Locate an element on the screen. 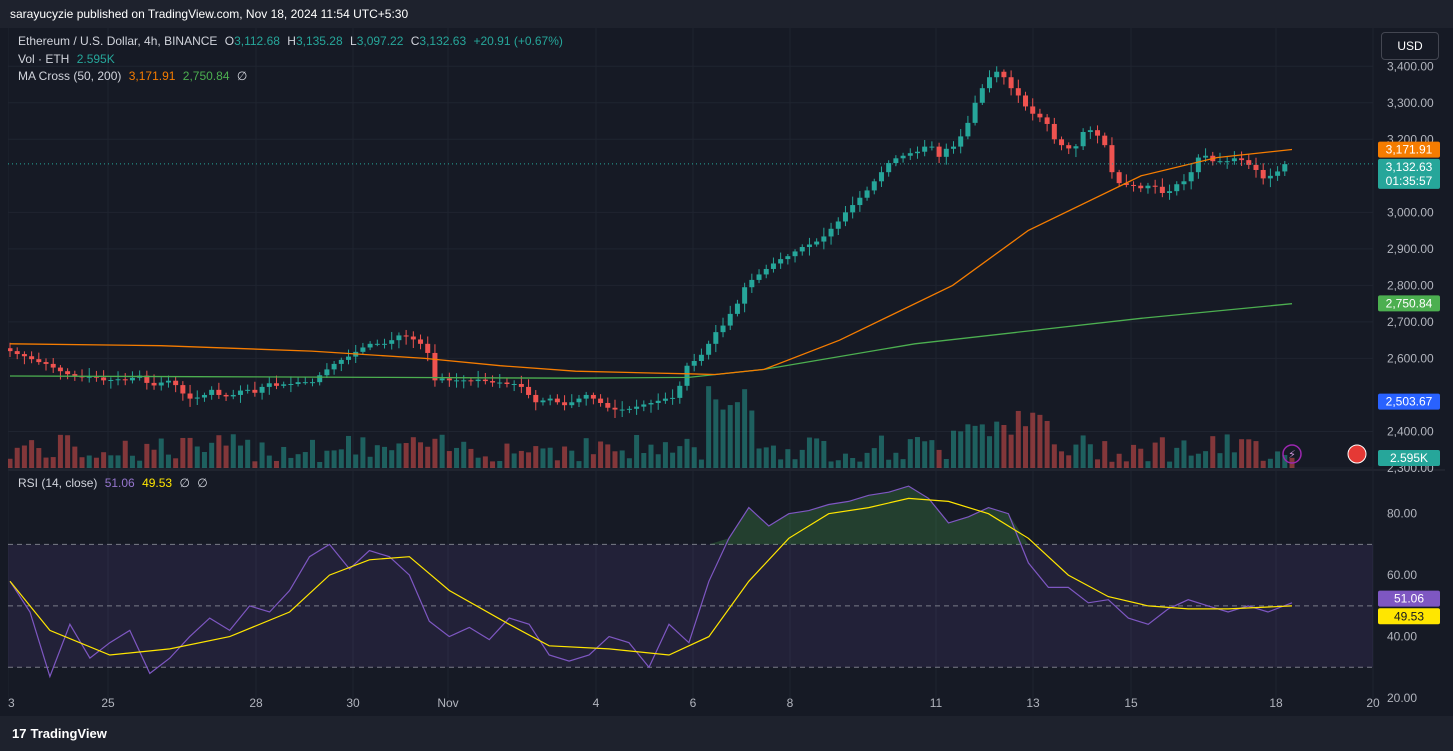 This screenshot has height=751, width=1453. tradingview-logo: 17 TradingView is located at coordinates (59, 733).